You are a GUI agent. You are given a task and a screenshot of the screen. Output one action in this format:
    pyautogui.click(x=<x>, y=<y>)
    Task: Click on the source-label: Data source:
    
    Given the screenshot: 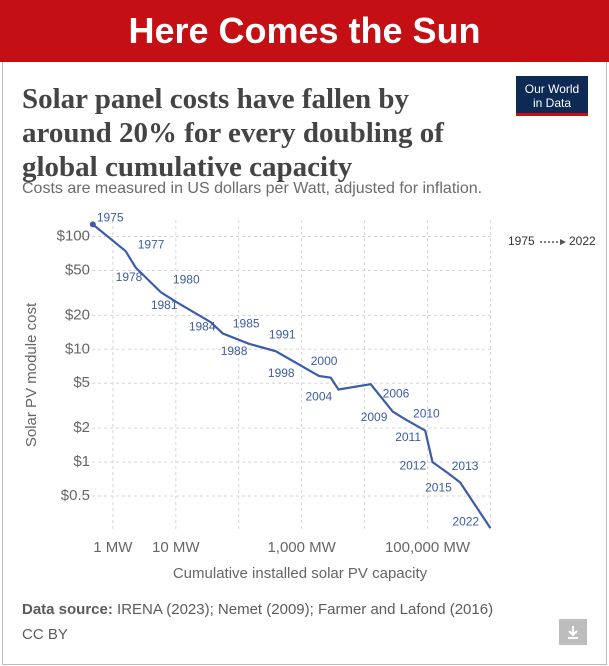 What is the action you would take?
    pyautogui.click(x=67, y=609)
    